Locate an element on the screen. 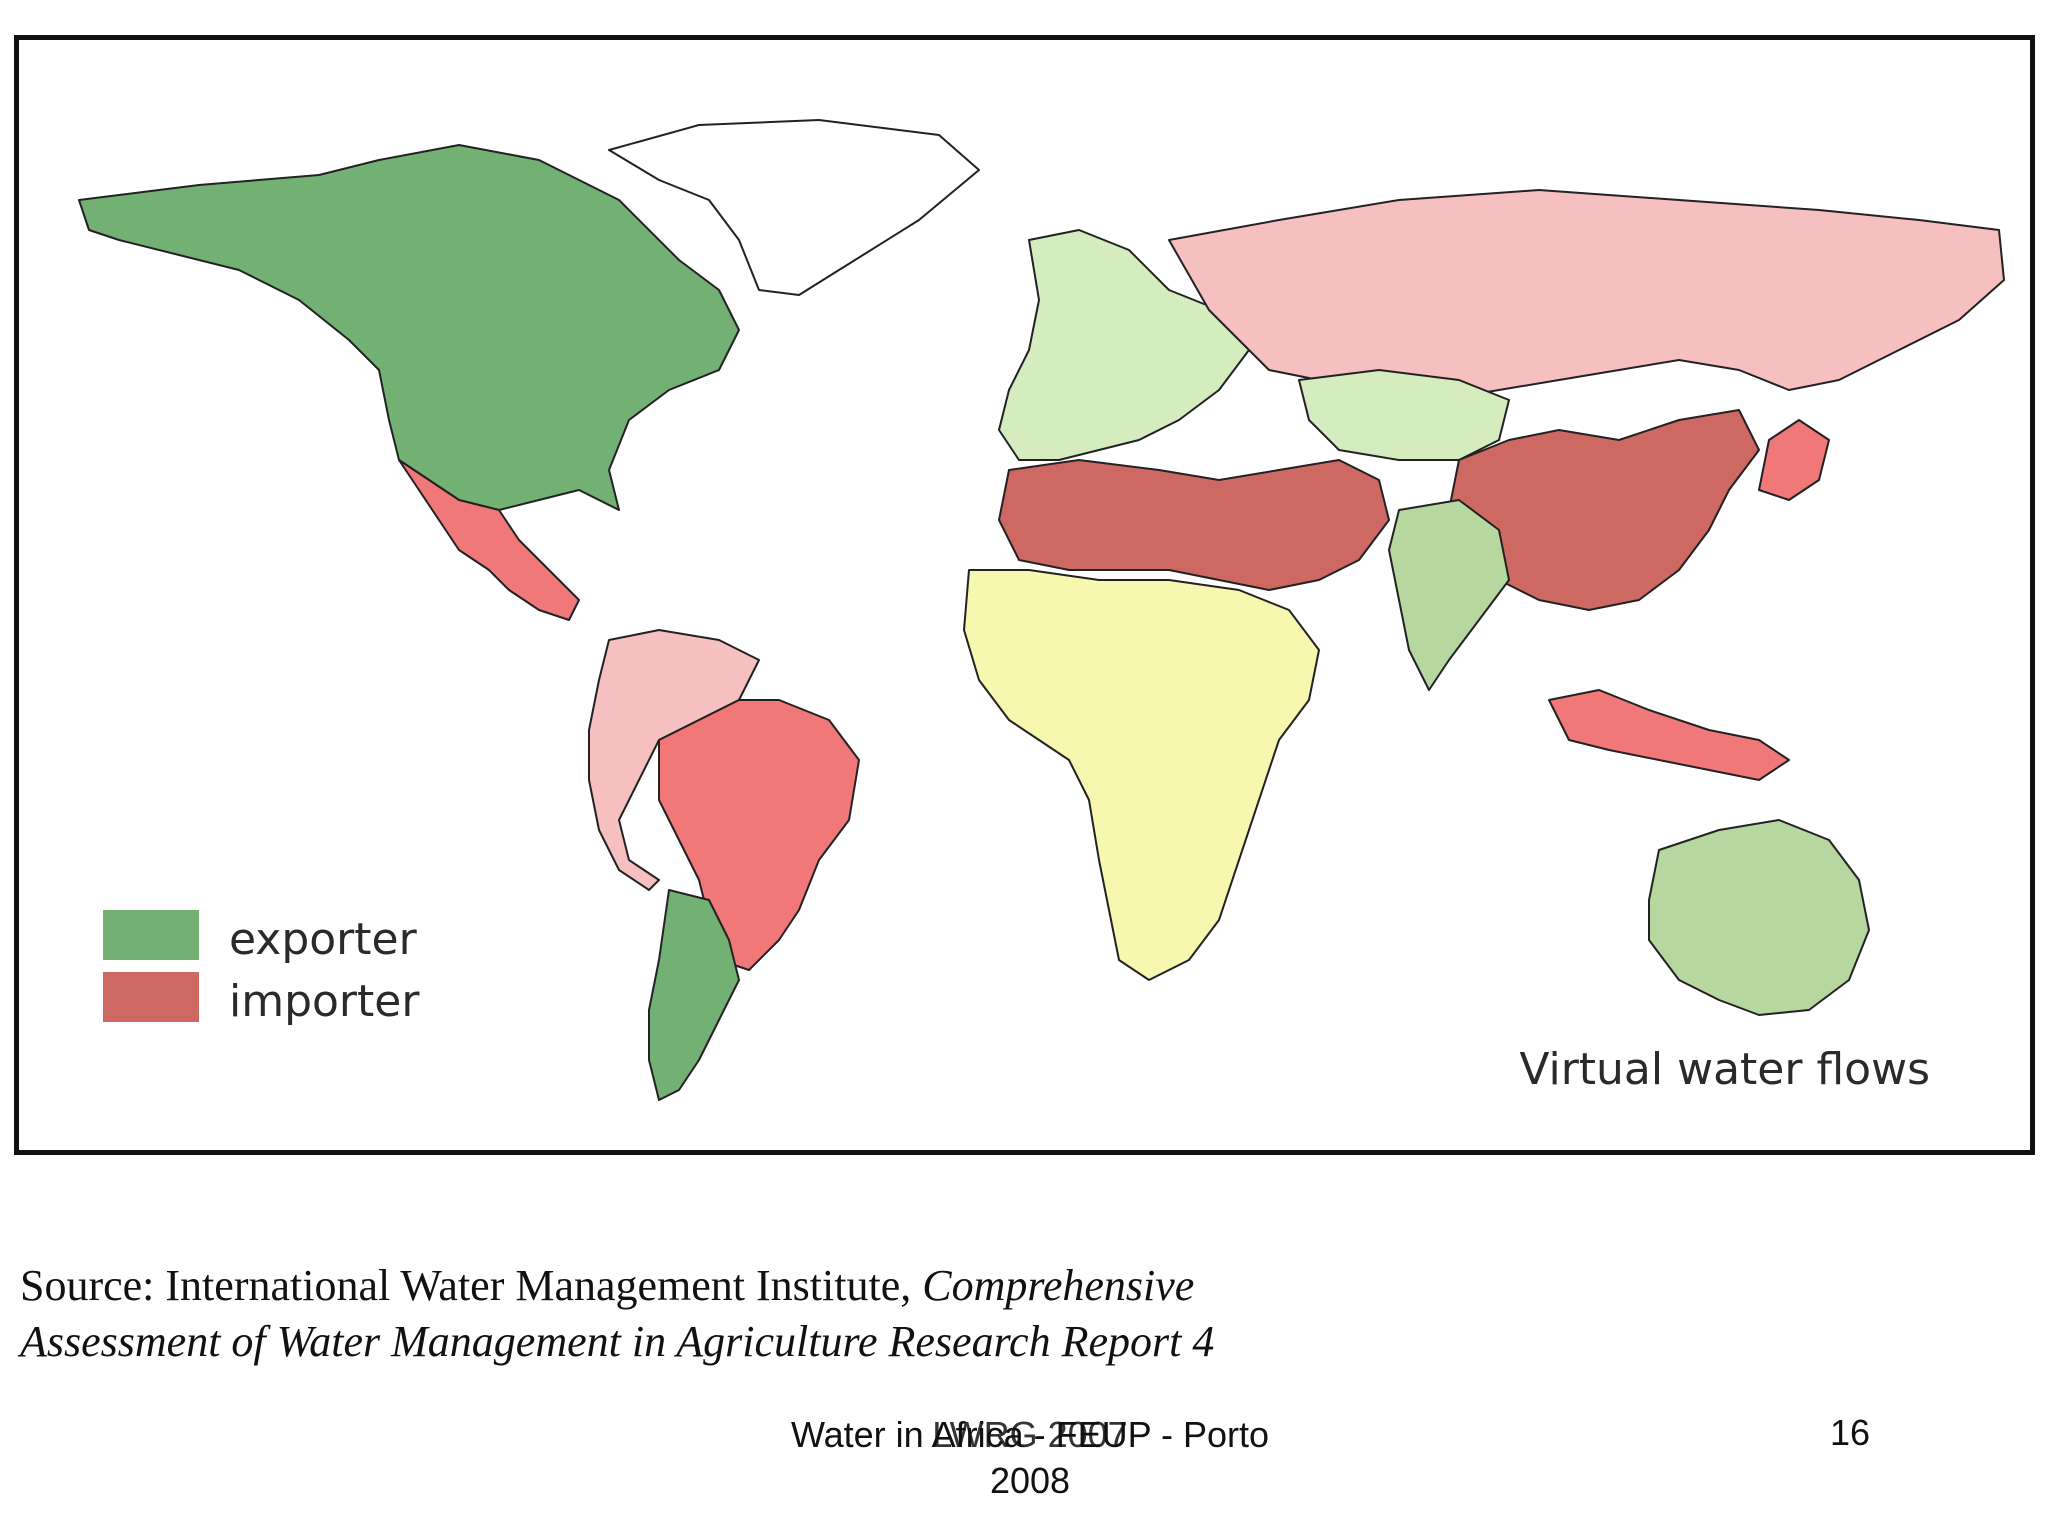 Image resolution: width=2048 pixels, height=1536 pixels. argentina-shape is located at coordinates (694, 995).